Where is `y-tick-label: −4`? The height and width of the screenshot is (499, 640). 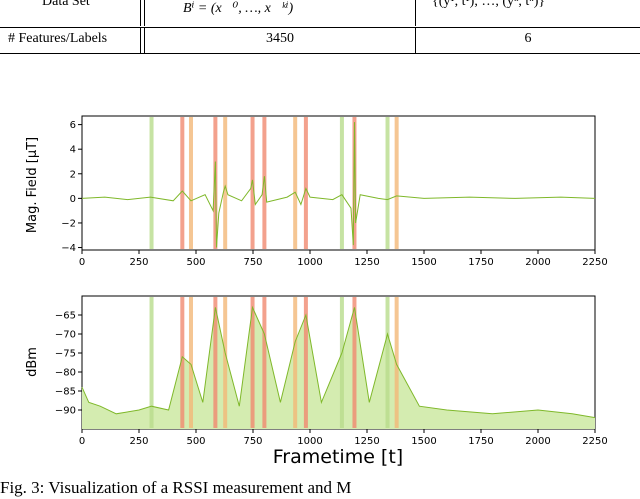
y-tick-label: −4 is located at coordinates (68, 248).